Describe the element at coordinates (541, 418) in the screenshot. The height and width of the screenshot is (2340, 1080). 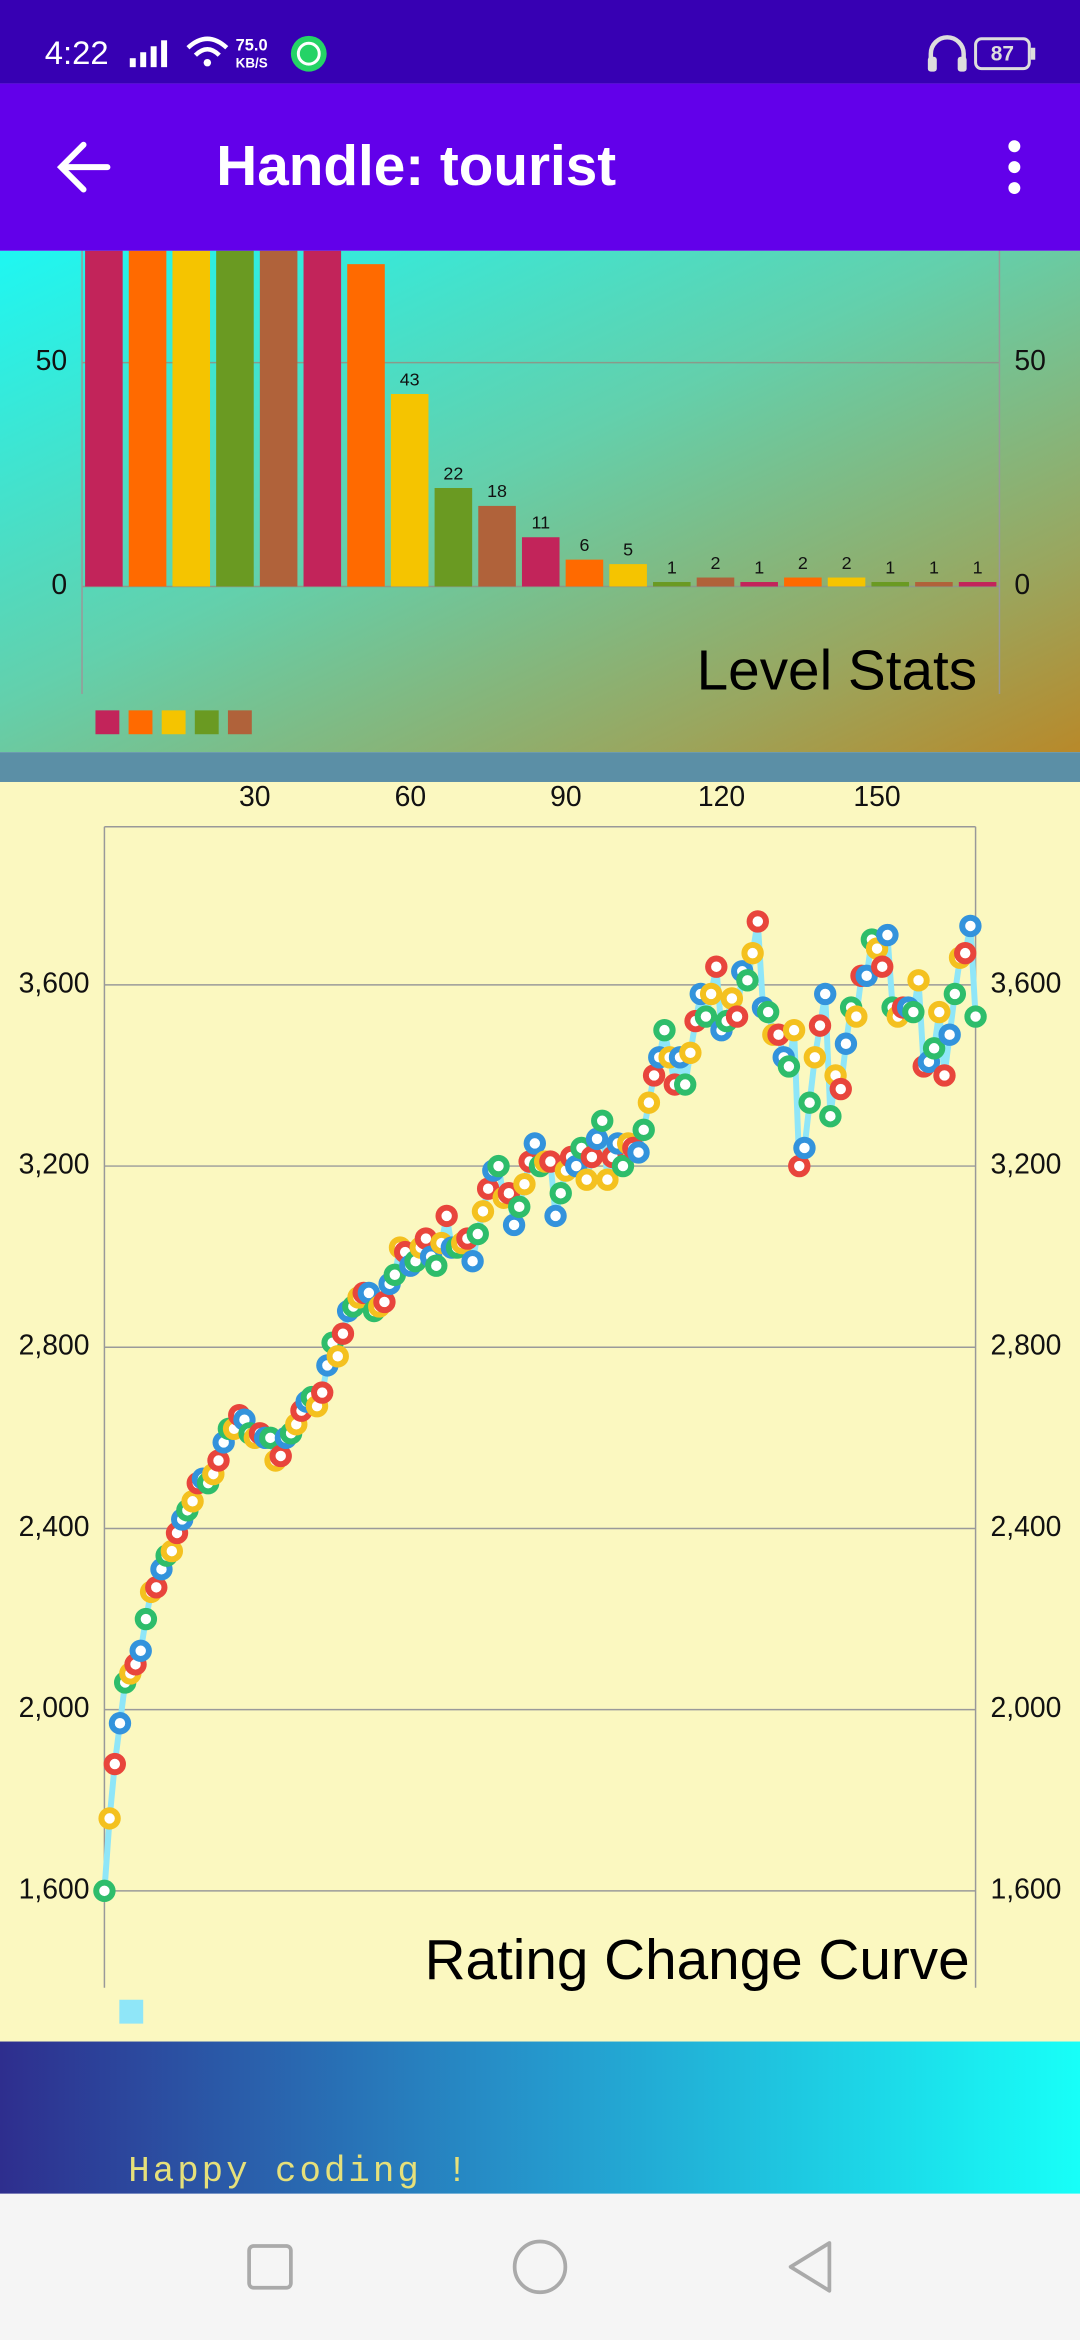
I see `bars` at that location.